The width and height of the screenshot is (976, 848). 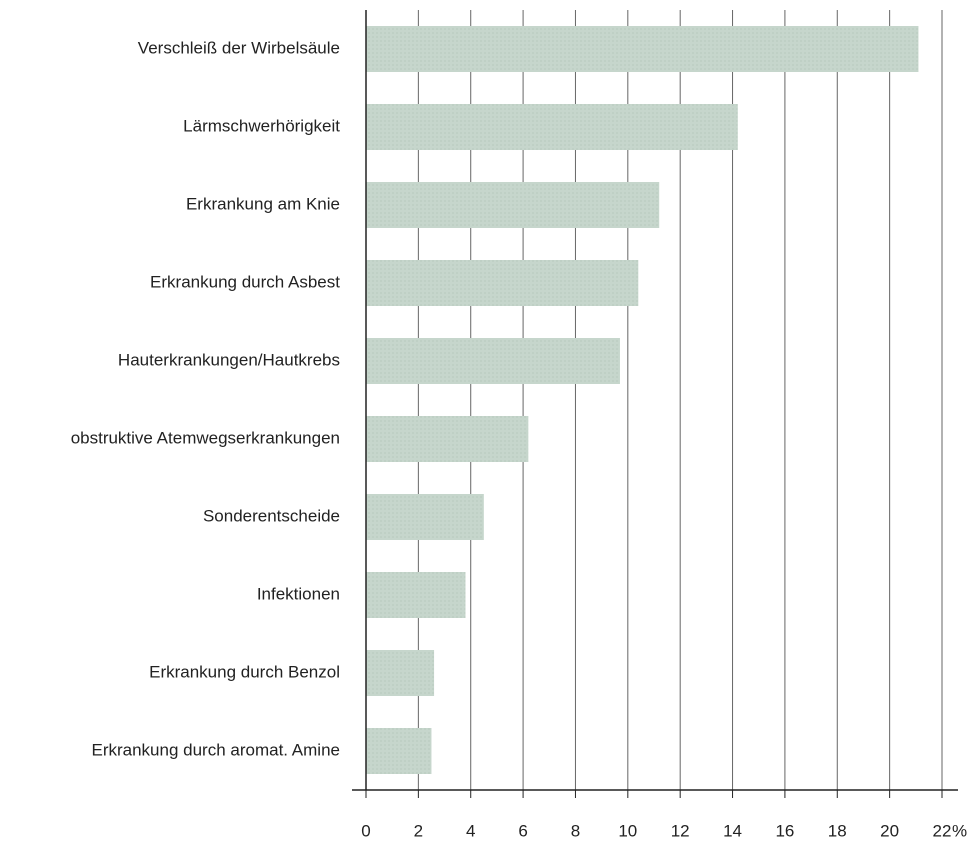 What do you see at coordinates (627, 830) in the screenshot?
I see `x-tick-label: 10` at bounding box center [627, 830].